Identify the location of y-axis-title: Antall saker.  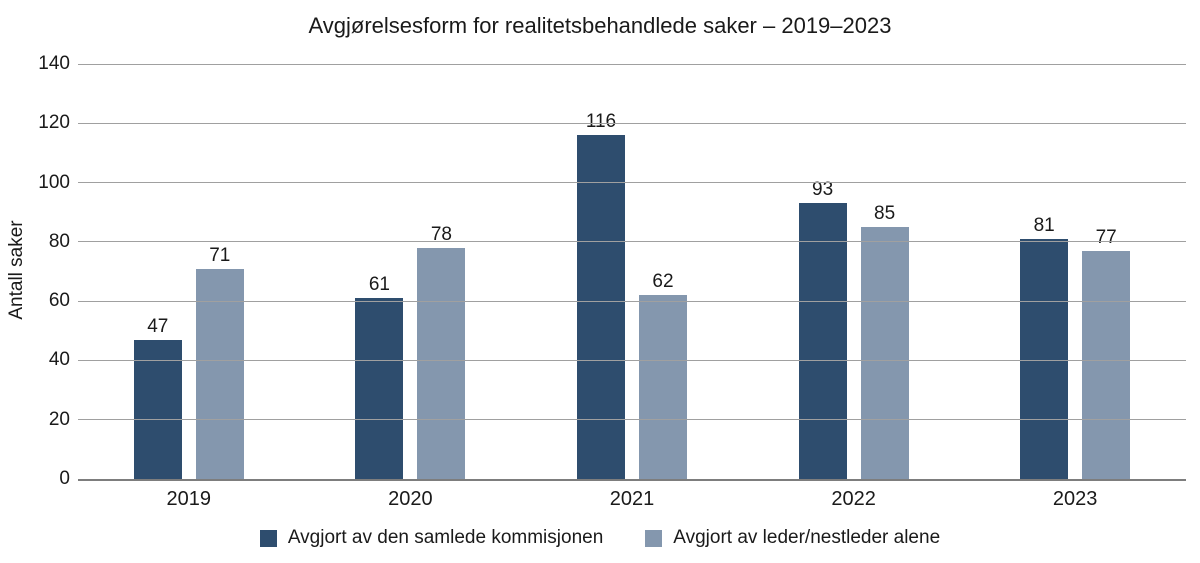
(16, 270).